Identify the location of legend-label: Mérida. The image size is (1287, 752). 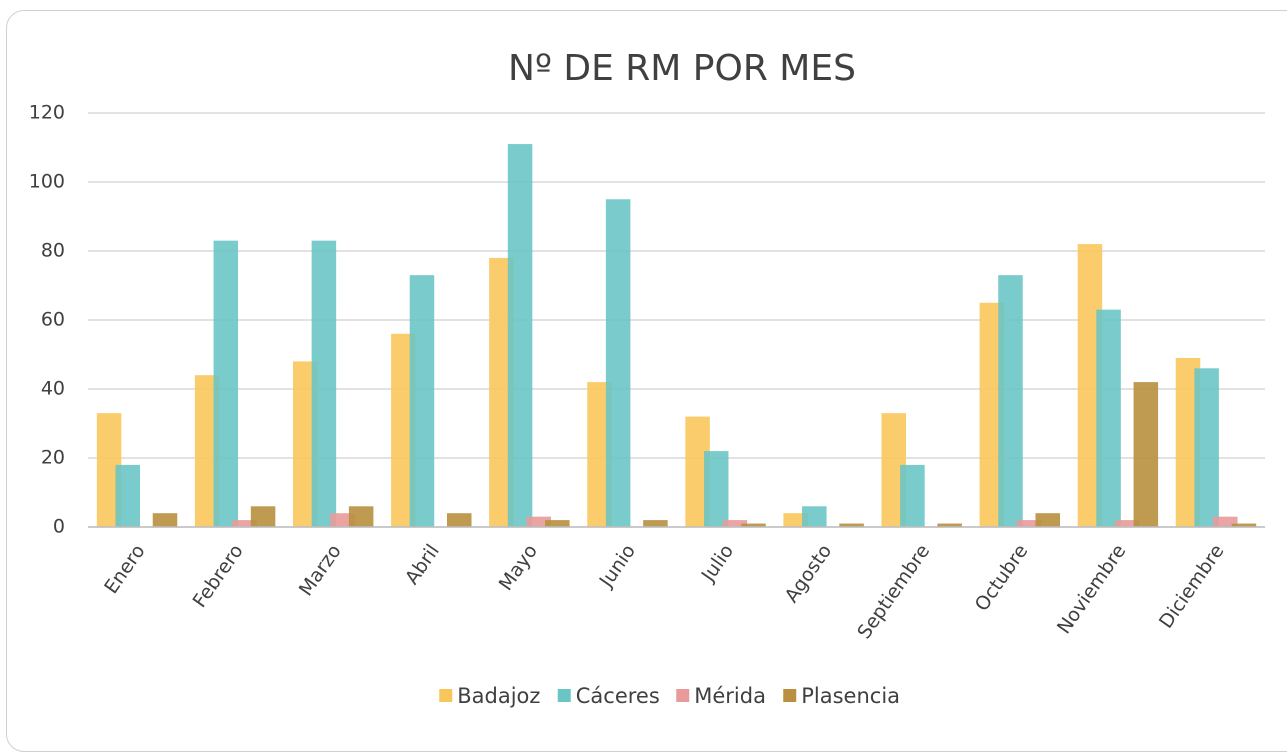
(730, 696).